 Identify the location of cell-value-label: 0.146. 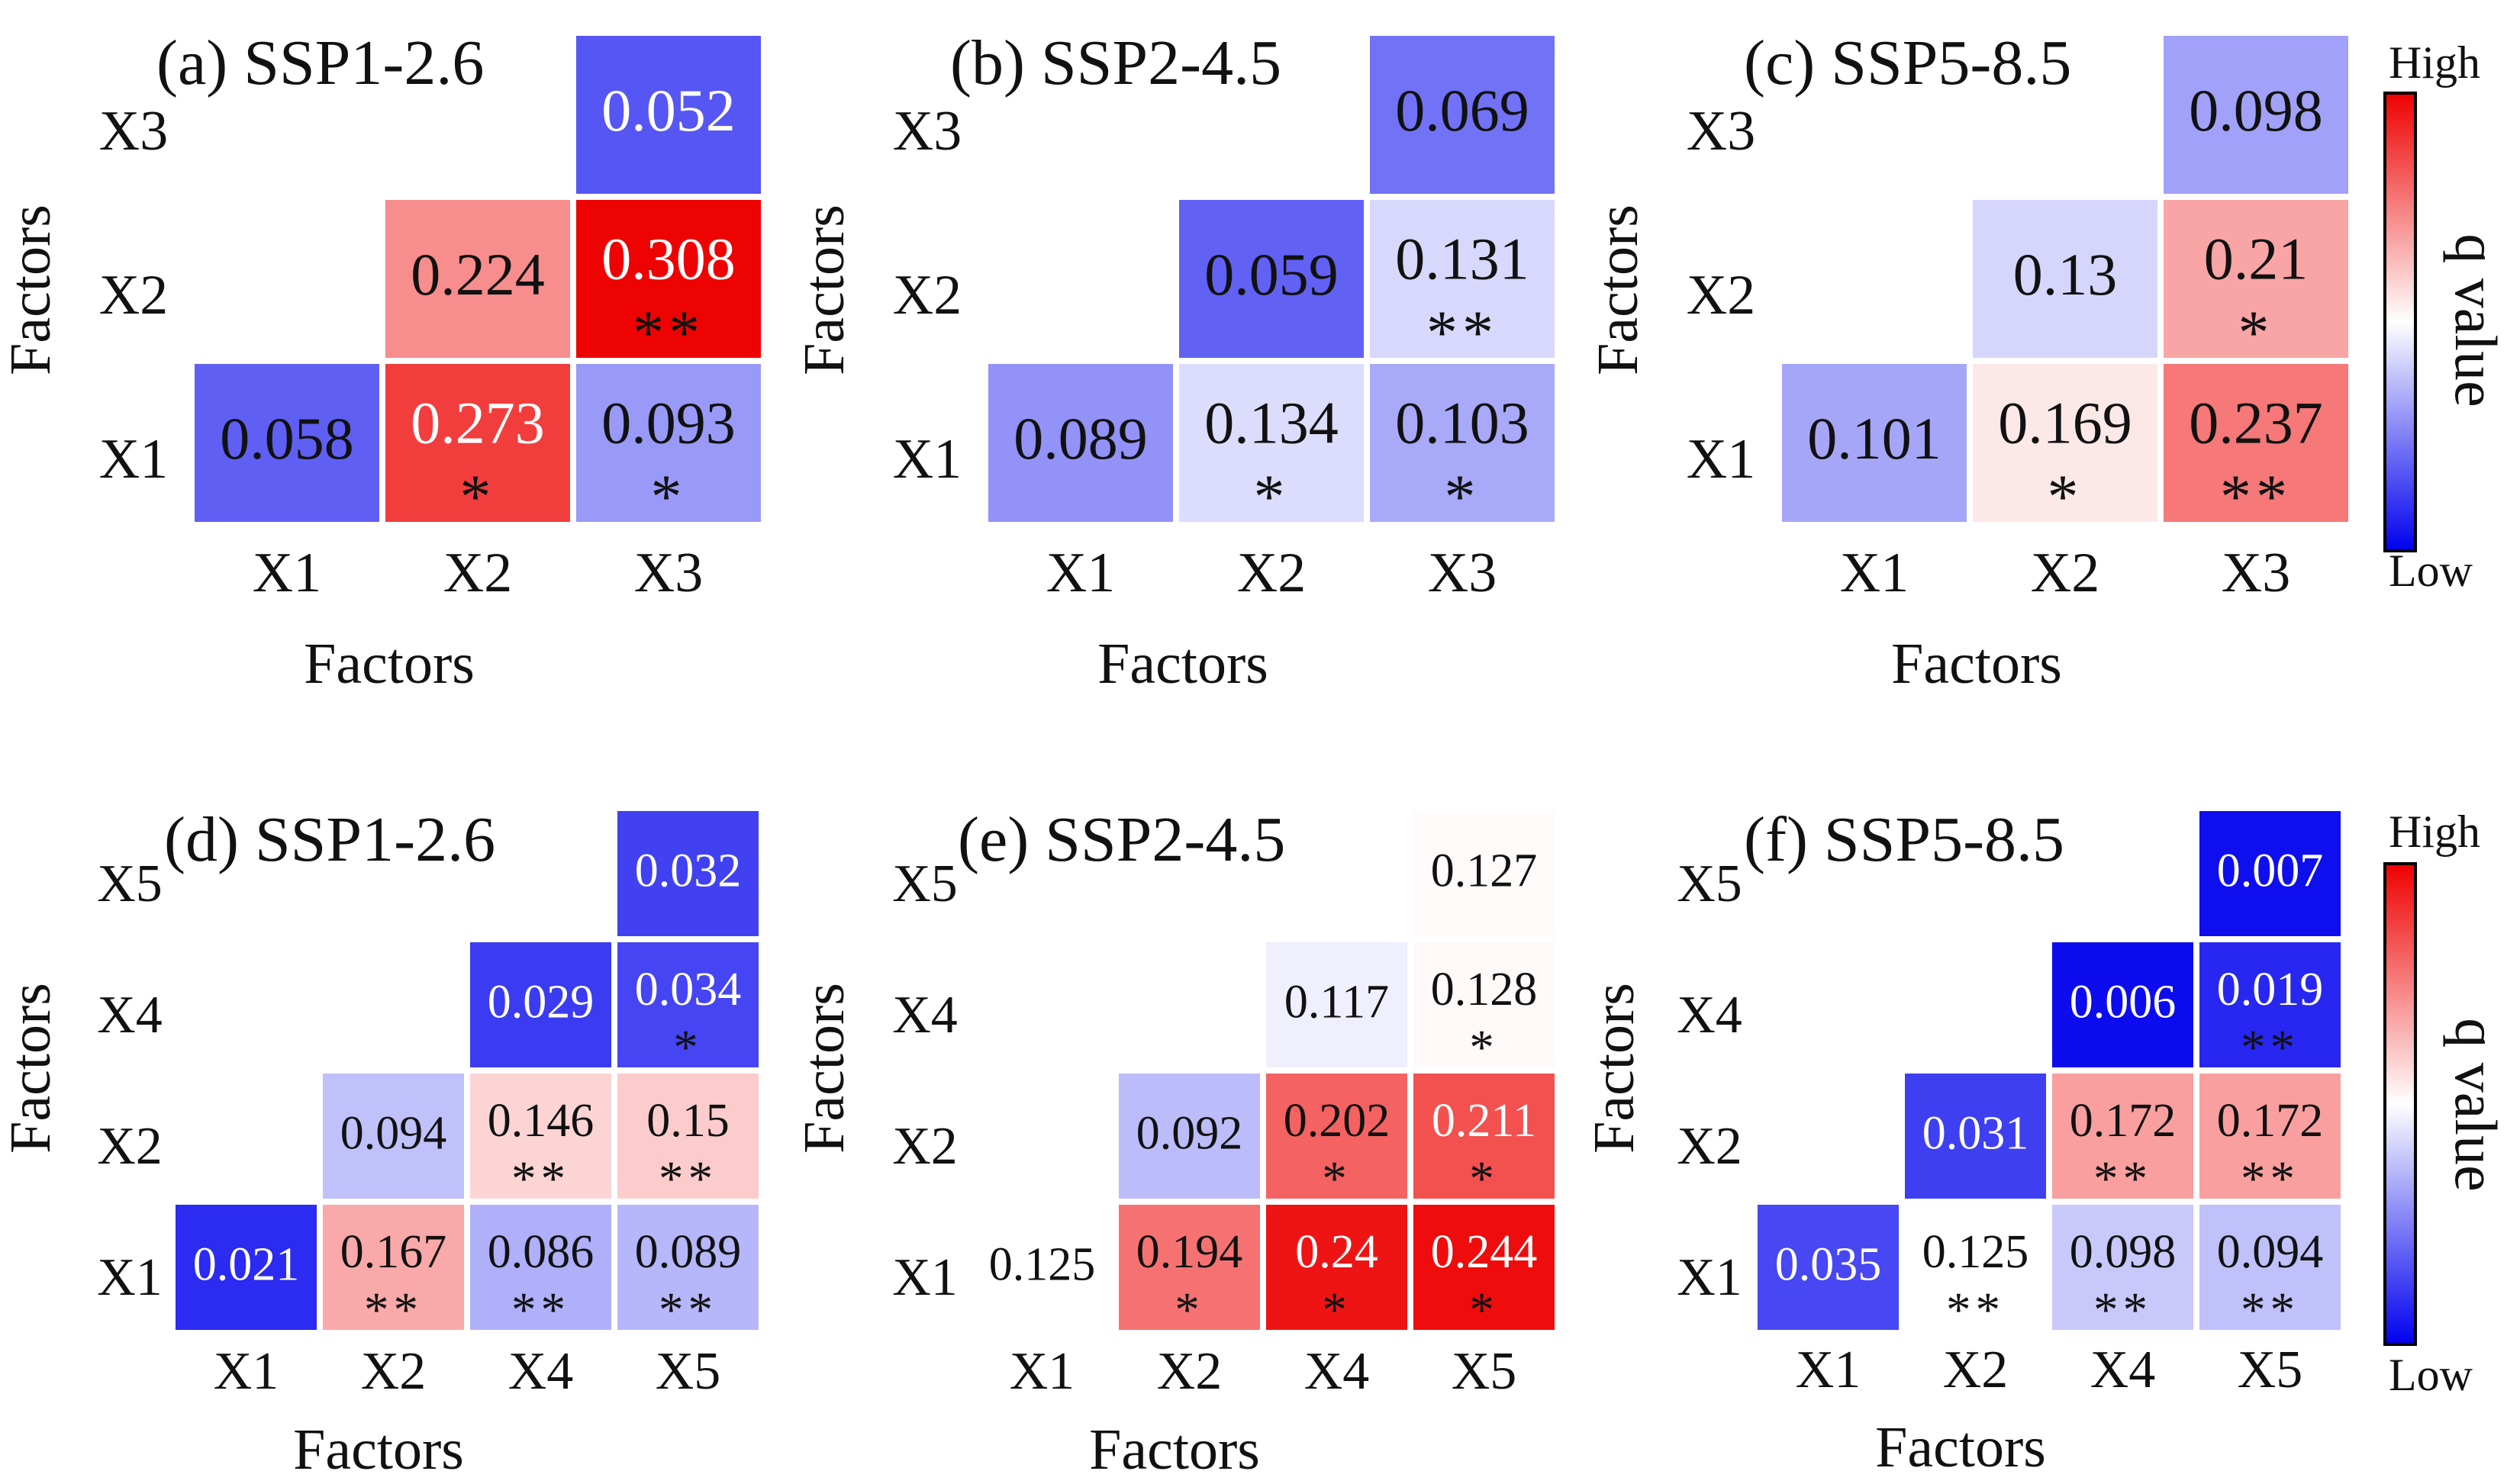
(541, 1121).